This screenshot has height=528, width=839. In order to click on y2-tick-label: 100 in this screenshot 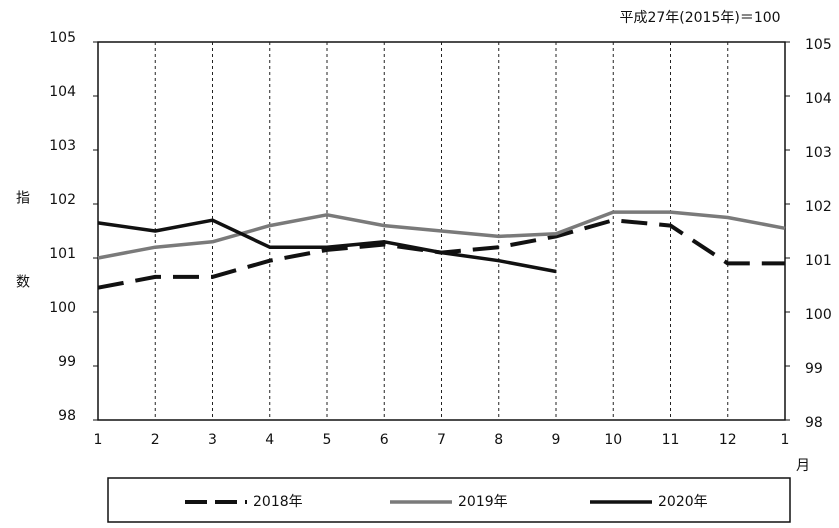, I will do `click(818, 315)`.